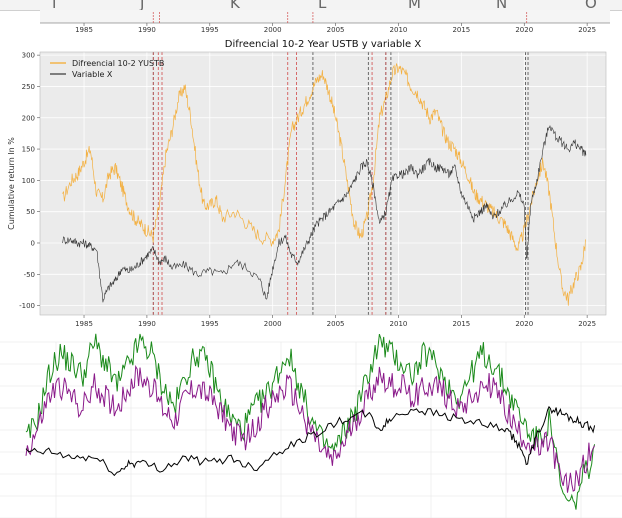 The image size is (622, 518). What do you see at coordinates (461, 324) in the screenshot?
I see `x-tick-label: 2015` at bounding box center [461, 324].